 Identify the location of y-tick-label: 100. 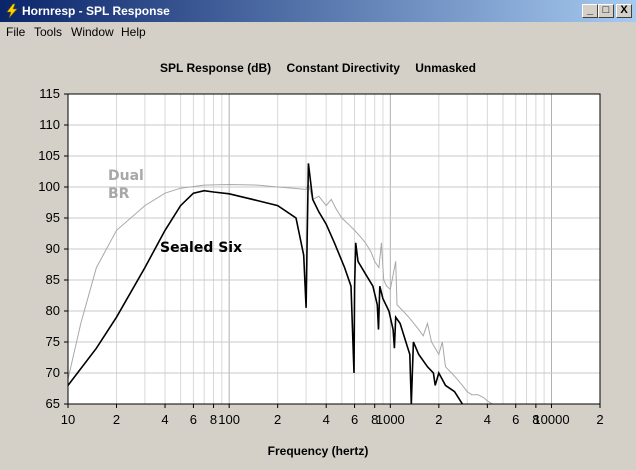
(49, 186).